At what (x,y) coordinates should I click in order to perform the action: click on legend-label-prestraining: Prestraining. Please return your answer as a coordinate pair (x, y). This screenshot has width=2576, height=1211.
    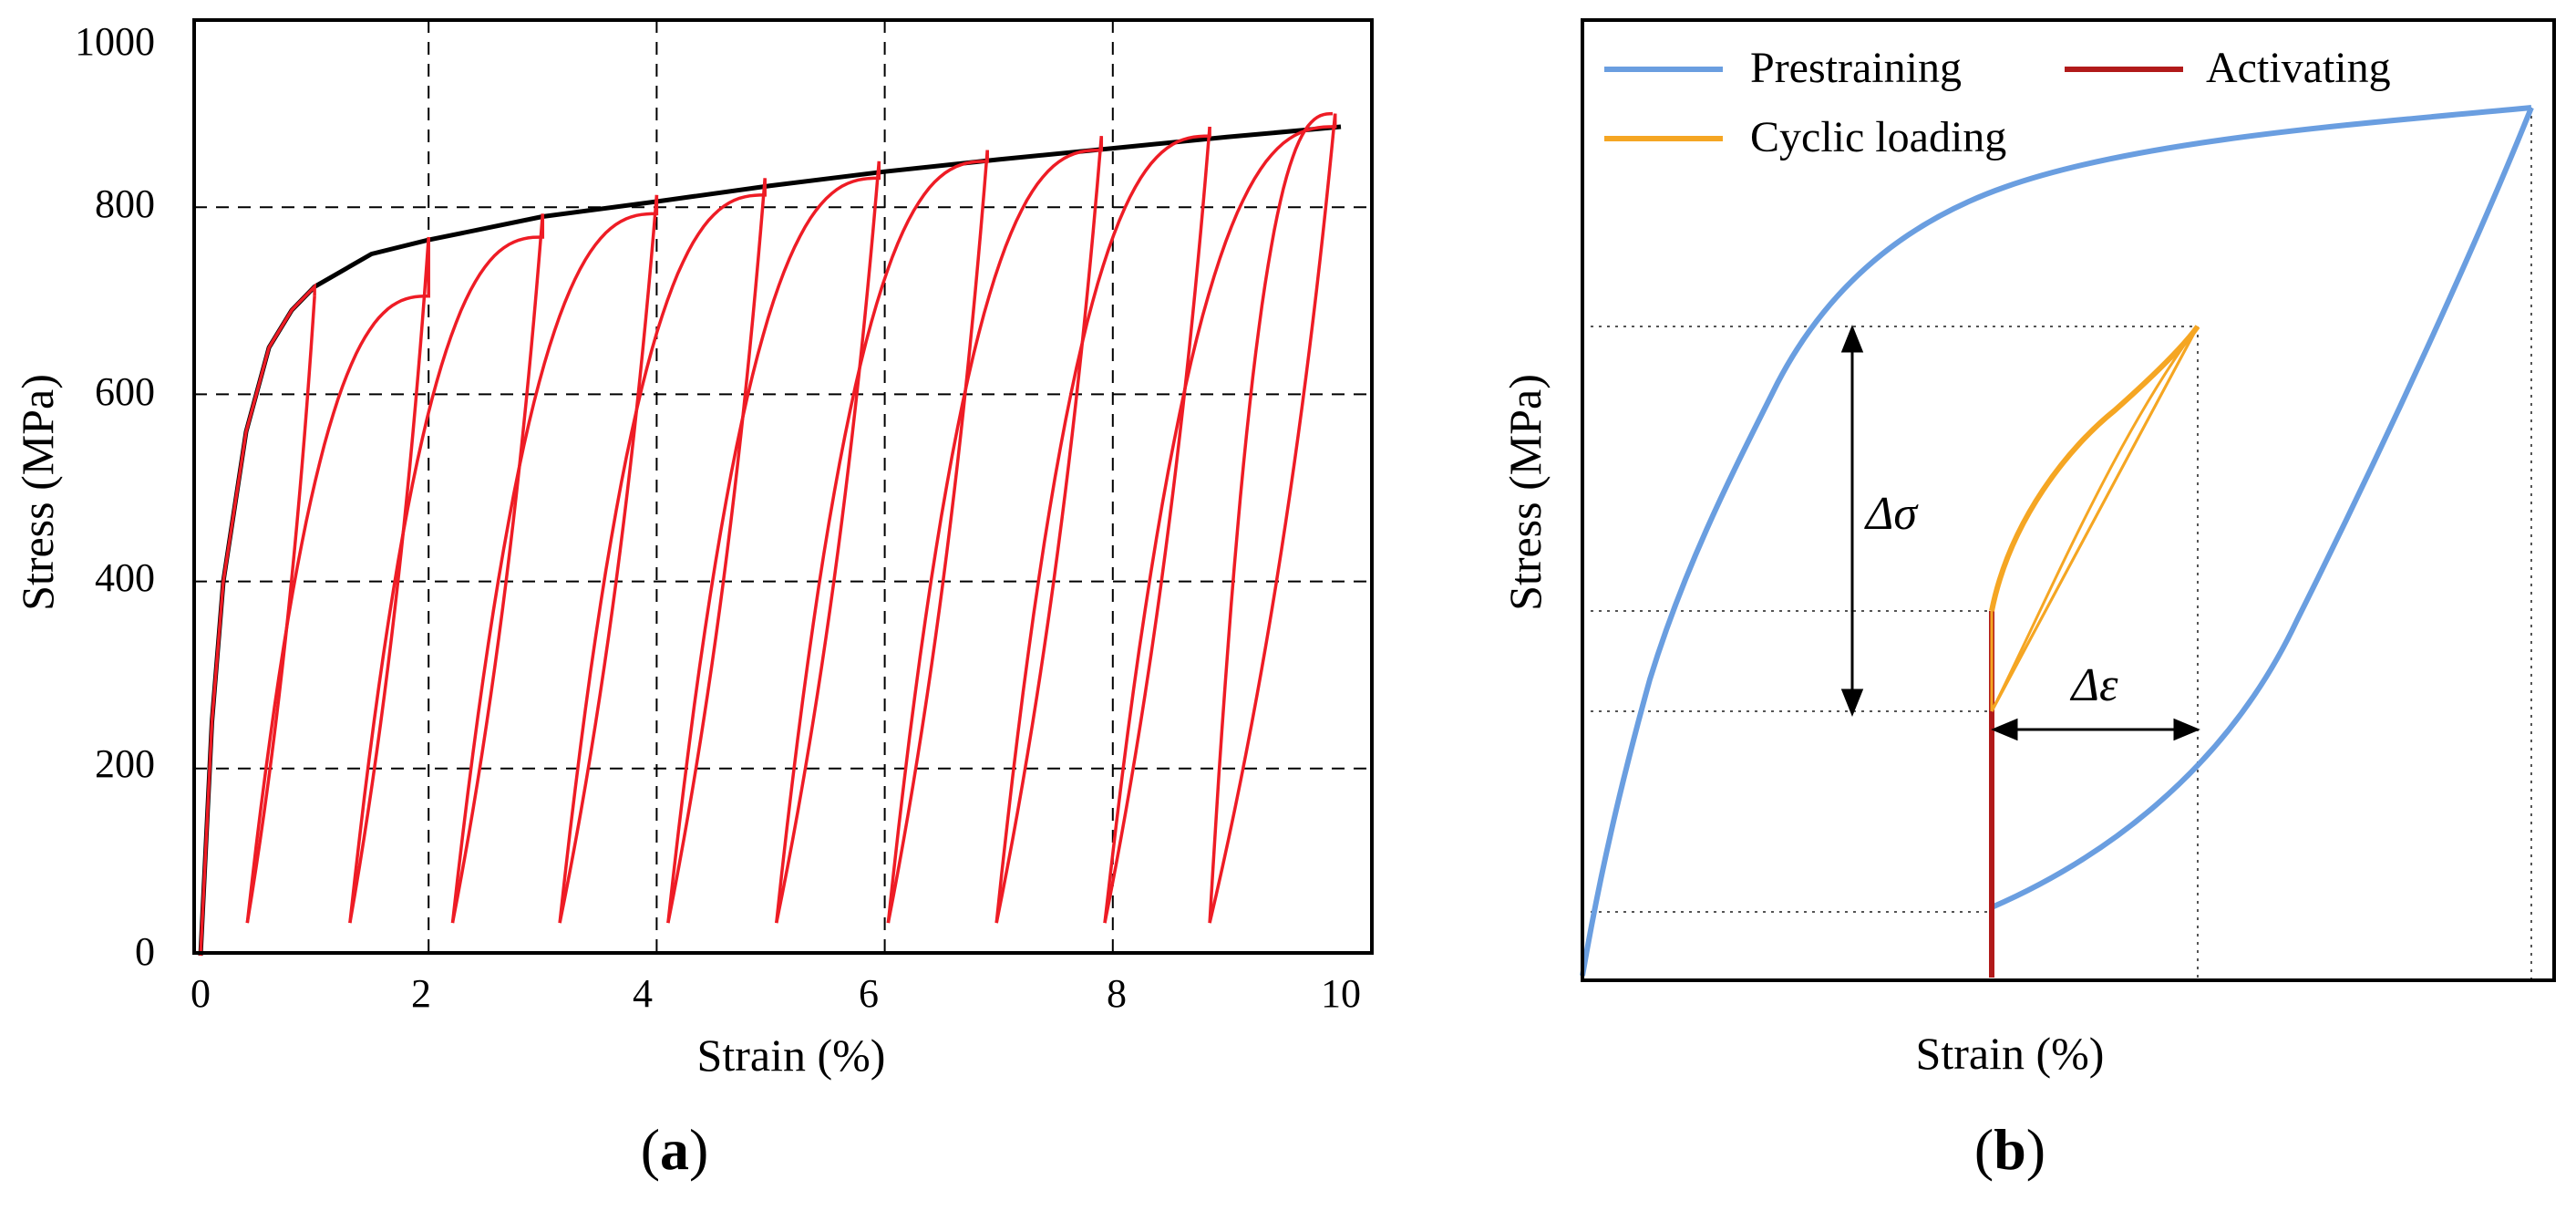
    Looking at the image, I should click on (1856, 68).